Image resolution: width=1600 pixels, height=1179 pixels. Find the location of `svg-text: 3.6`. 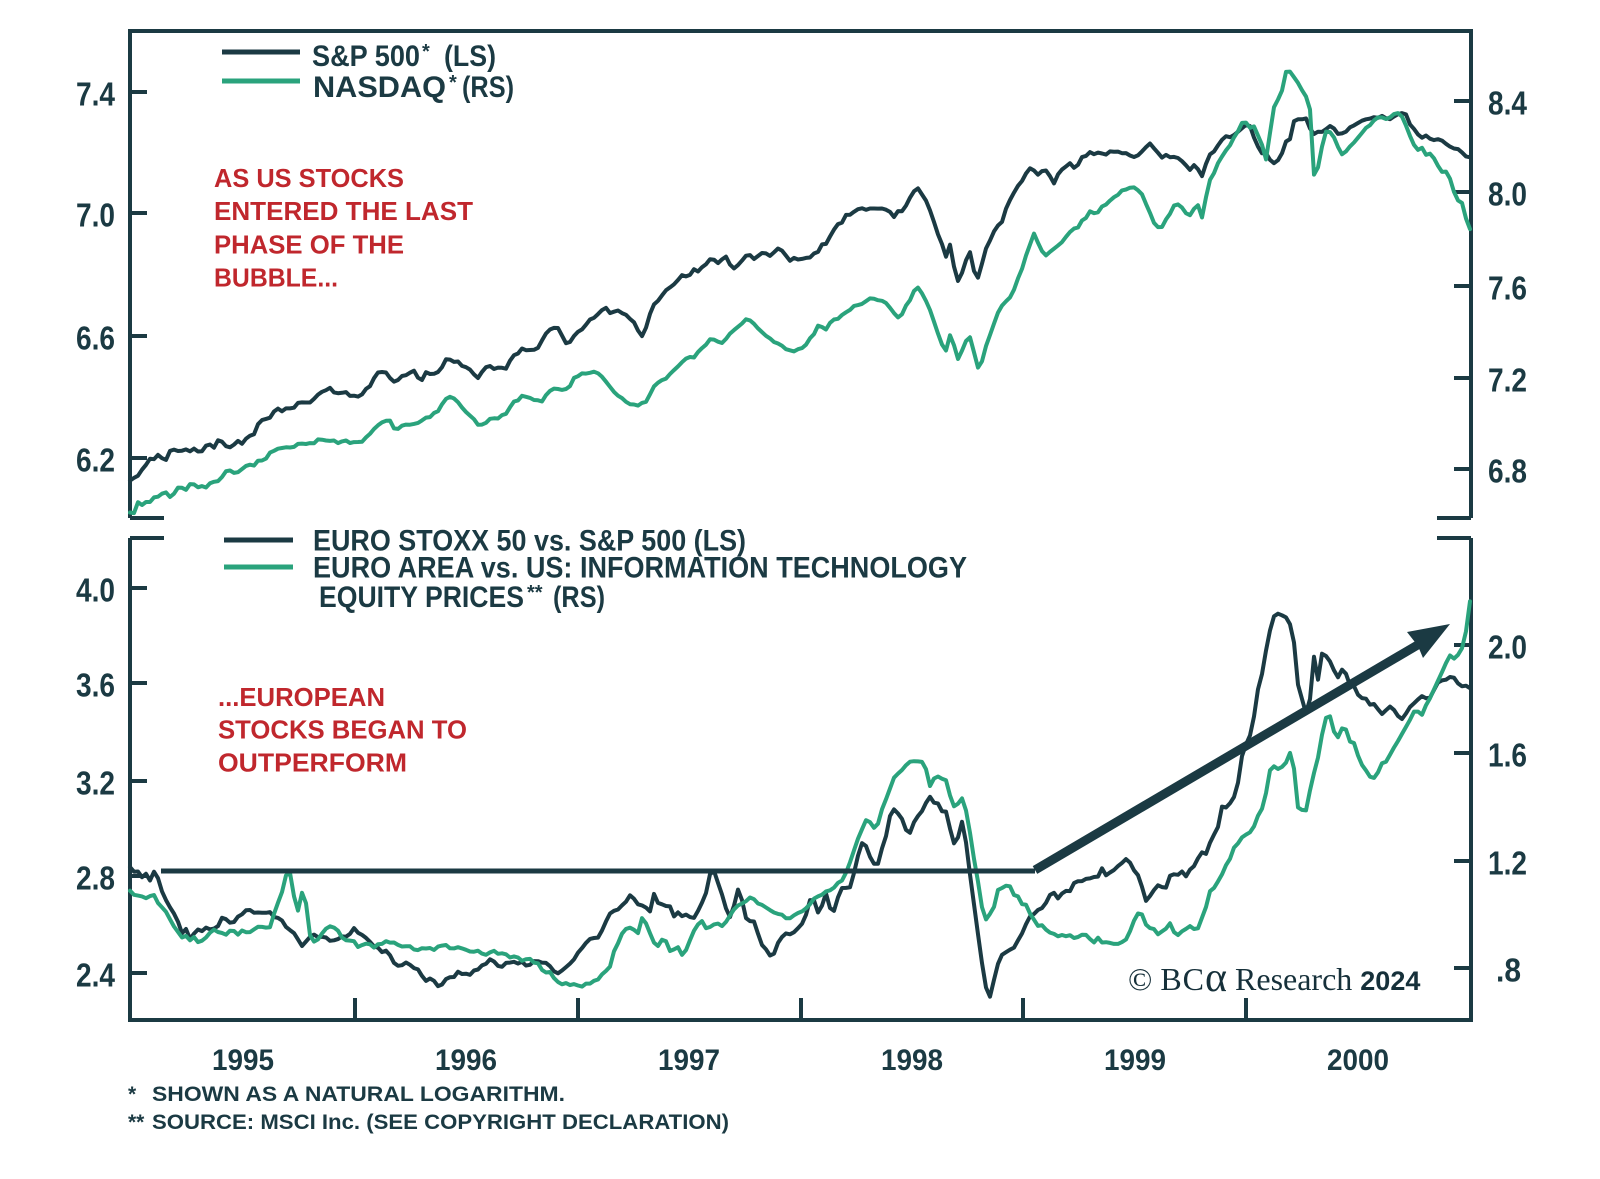

svg-text: 3.6 is located at coordinates (95, 685).